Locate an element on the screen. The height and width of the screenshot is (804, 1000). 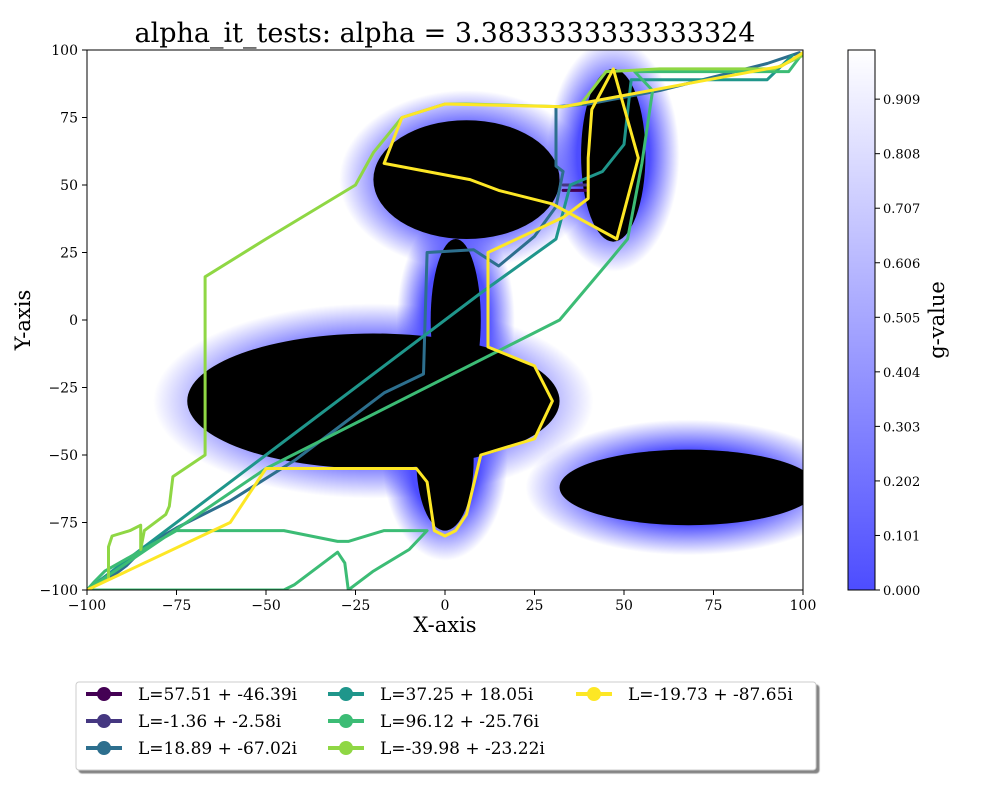
colorbar-tick-label: 0.404 is located at coordinates (901, 373).